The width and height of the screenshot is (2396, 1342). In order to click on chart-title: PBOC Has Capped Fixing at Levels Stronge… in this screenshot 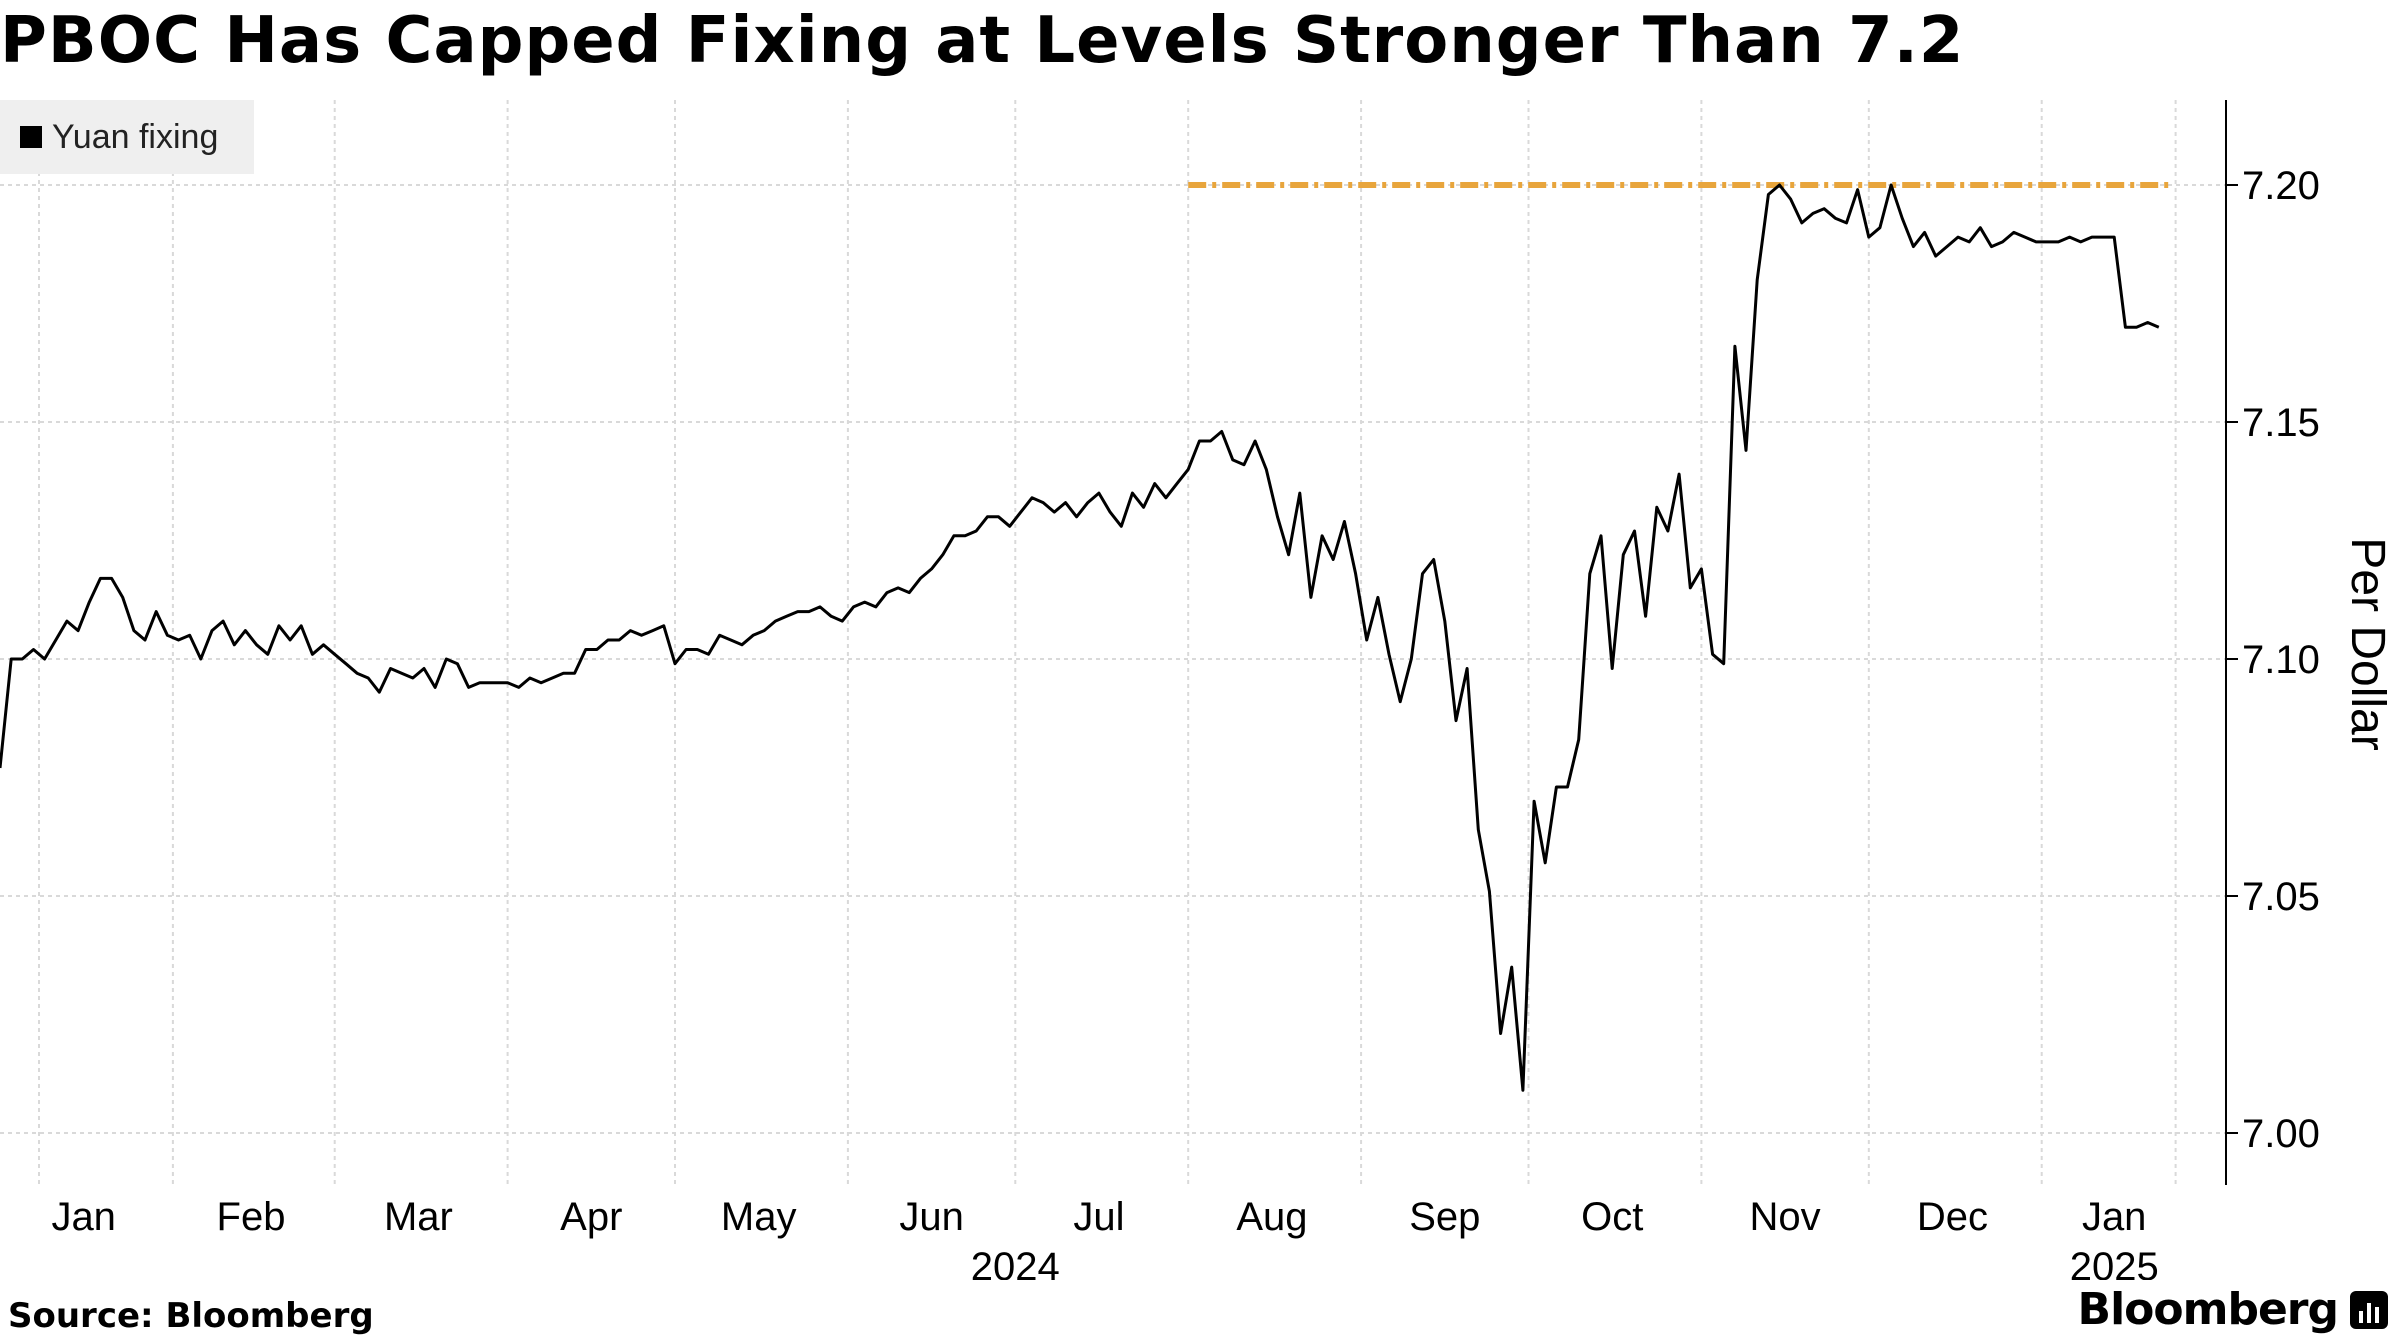, I will do `click(982, 41)`.